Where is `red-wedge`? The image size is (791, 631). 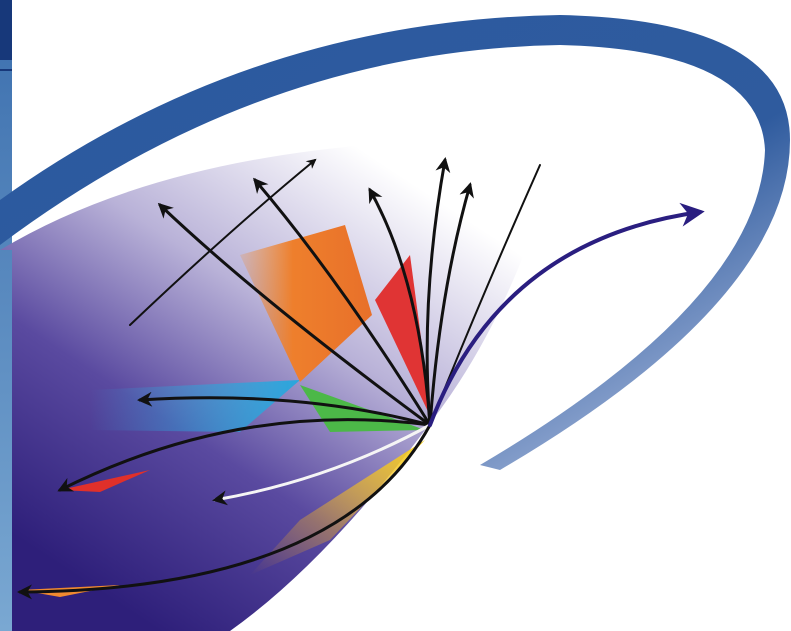
red-wedge is located at coordinates (403, 337).